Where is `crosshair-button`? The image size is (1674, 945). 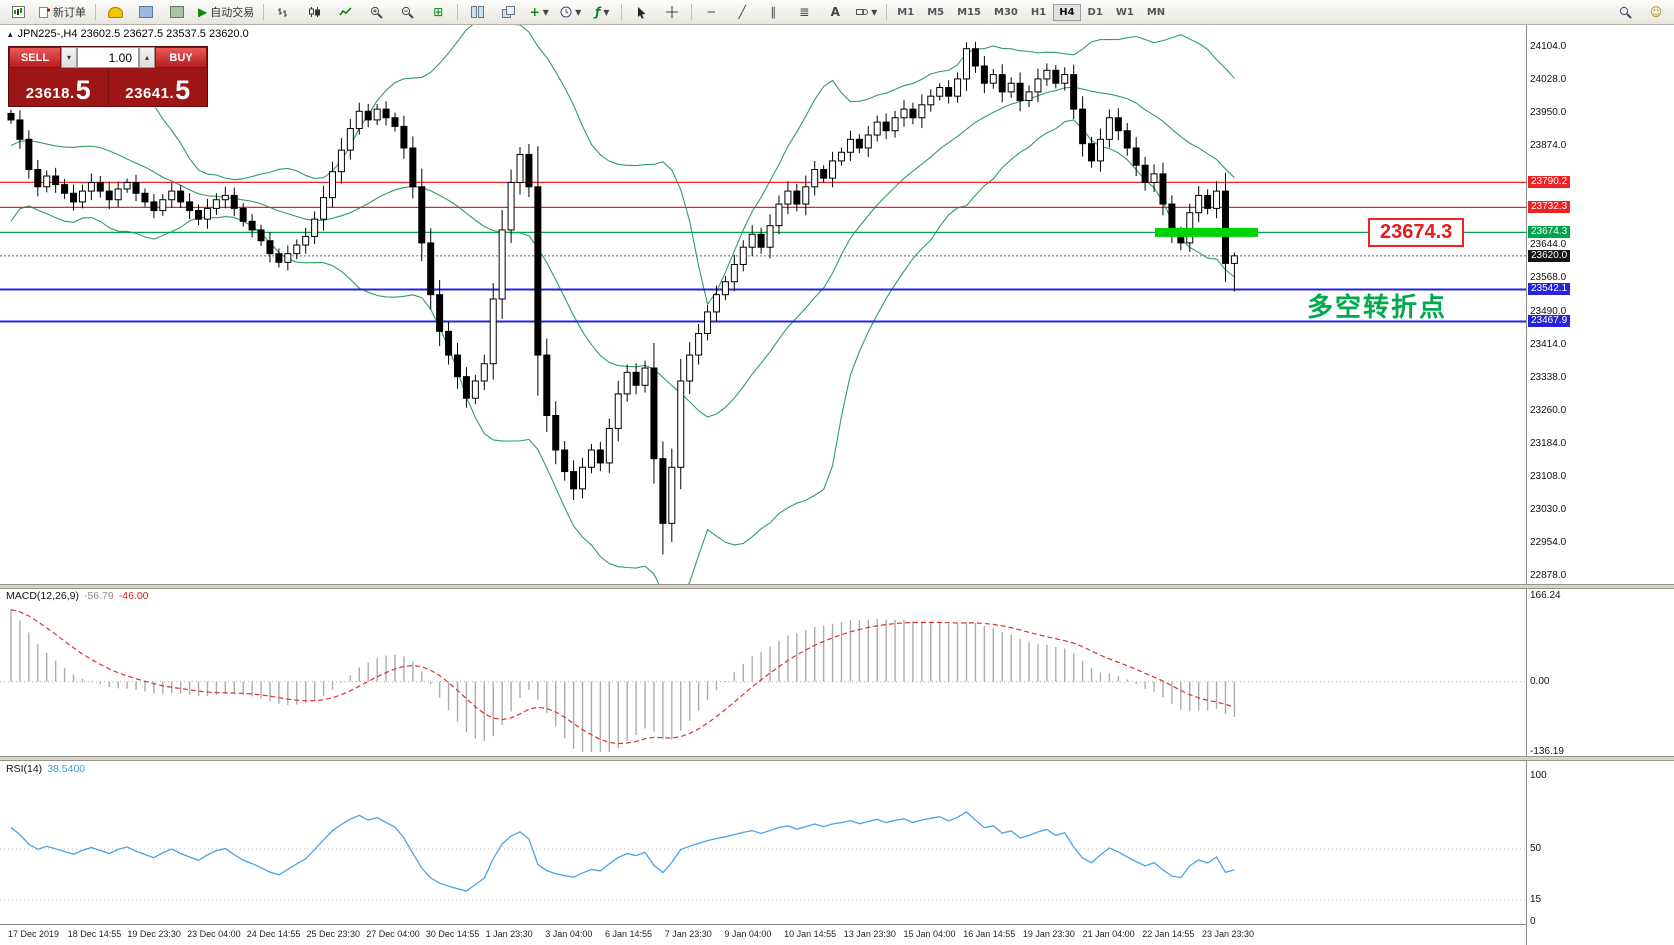
crosshair-button is located at coordinates (672, 12).